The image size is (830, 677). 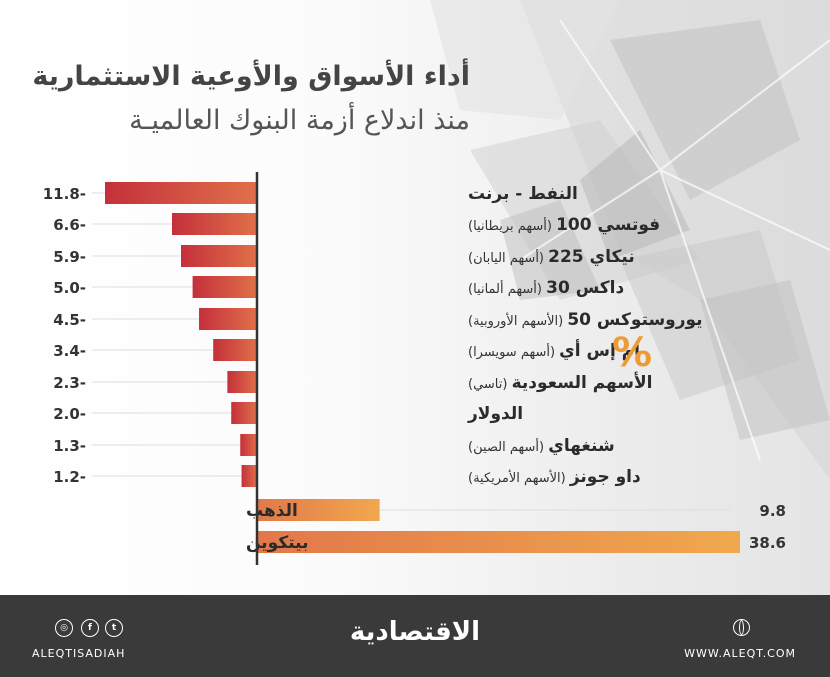 I want to click on value-label: 11.8-, so click(x=64, y=194).